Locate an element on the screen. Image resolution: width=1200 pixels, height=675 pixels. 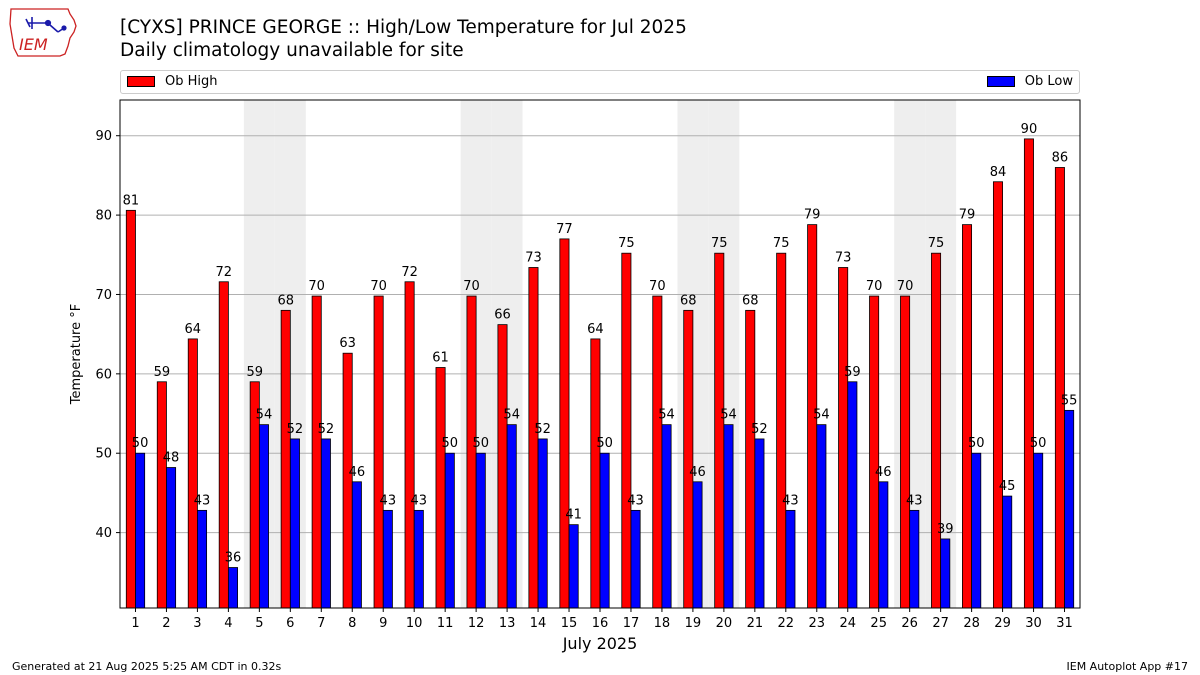
x-tick-label: 6 is located at coordinates (290, 623).